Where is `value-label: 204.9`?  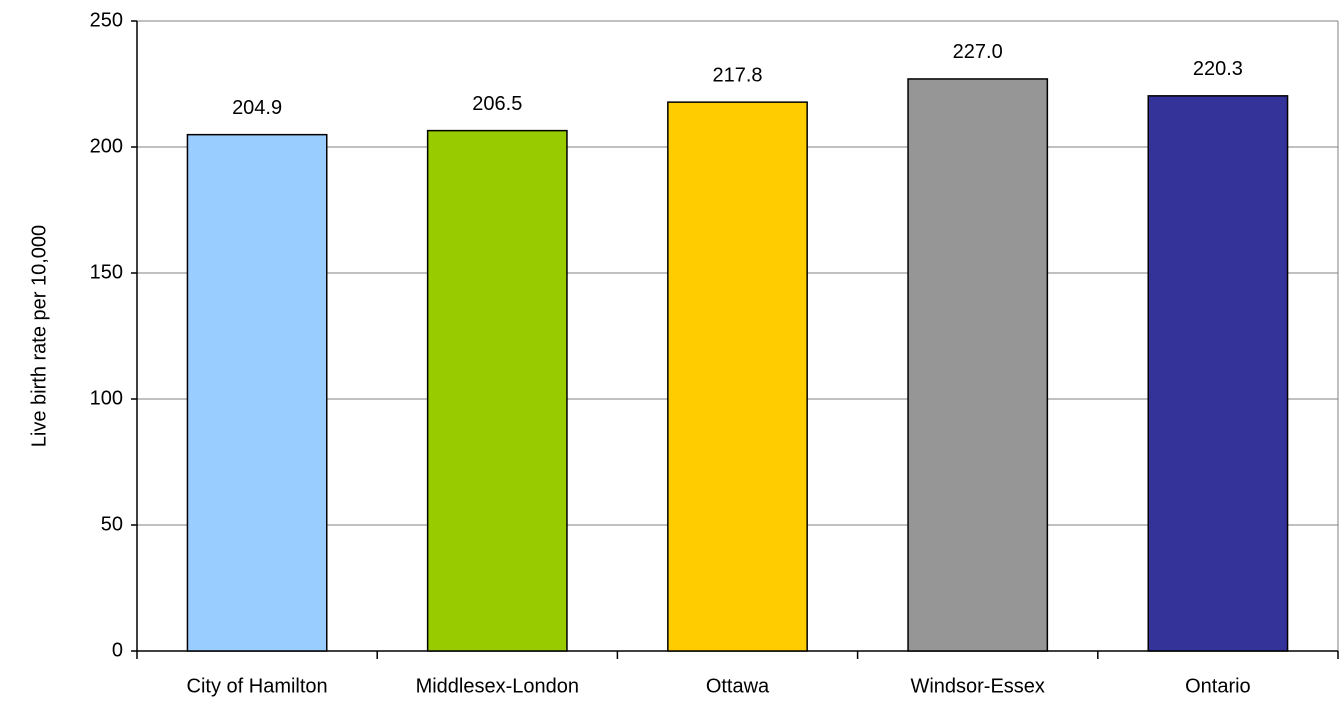 value-label: 204.9 is located at coordinates (257, 108).